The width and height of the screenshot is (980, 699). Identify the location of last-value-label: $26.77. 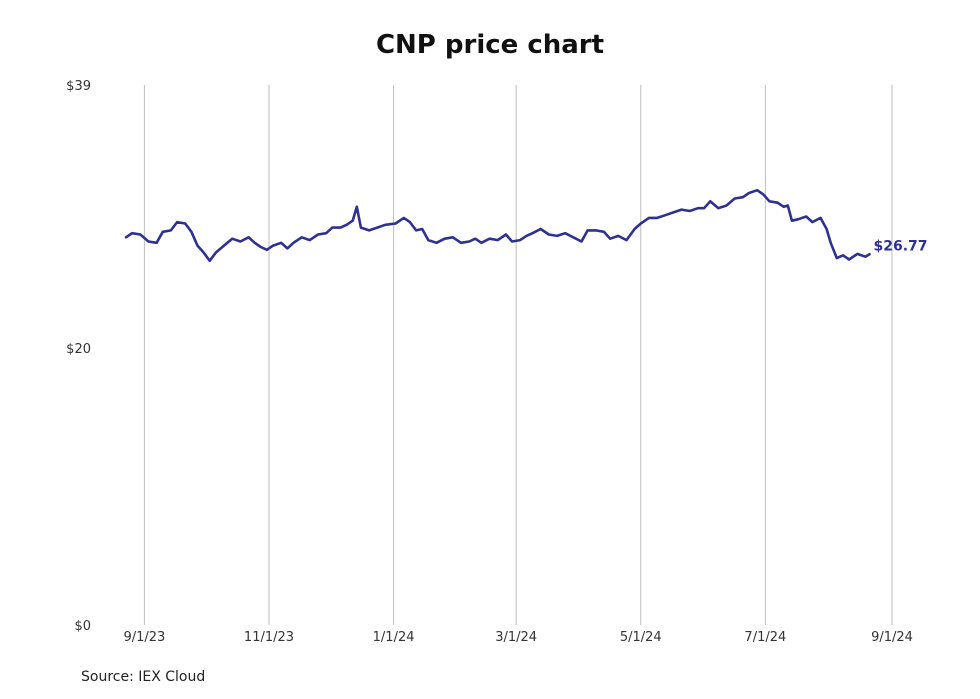
(901, 246).